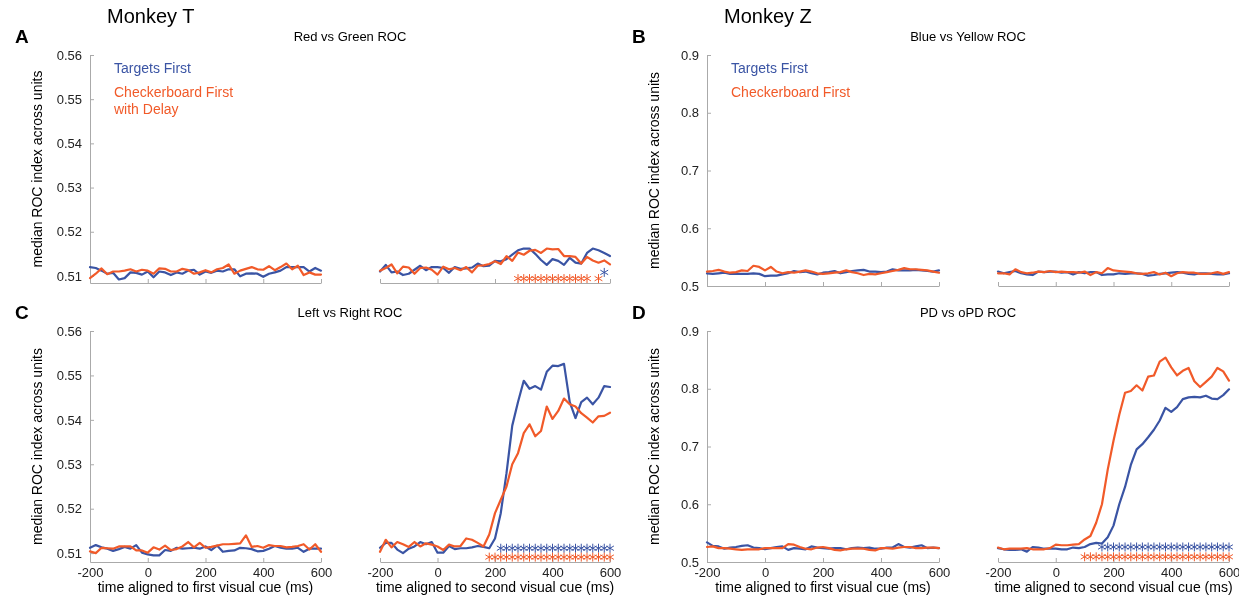  I want to click on text: Checkerboard First with Delay, so click(173, 100).